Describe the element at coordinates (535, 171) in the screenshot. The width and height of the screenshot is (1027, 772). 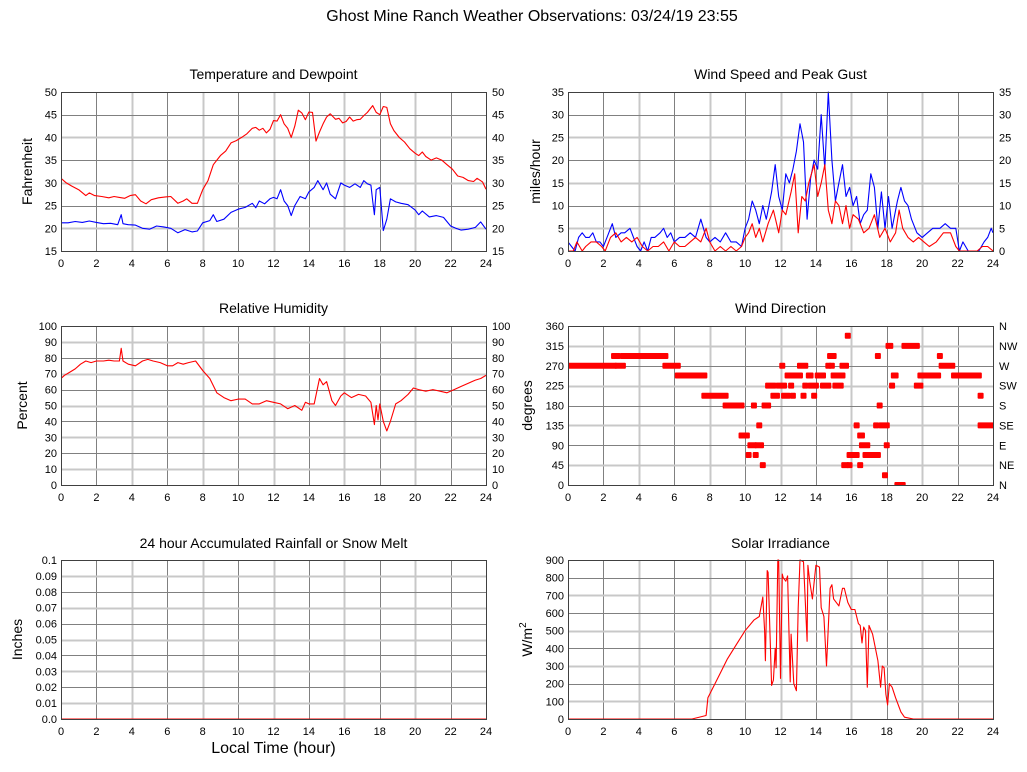
I see `y-axis-label: miles/hour` at that location.